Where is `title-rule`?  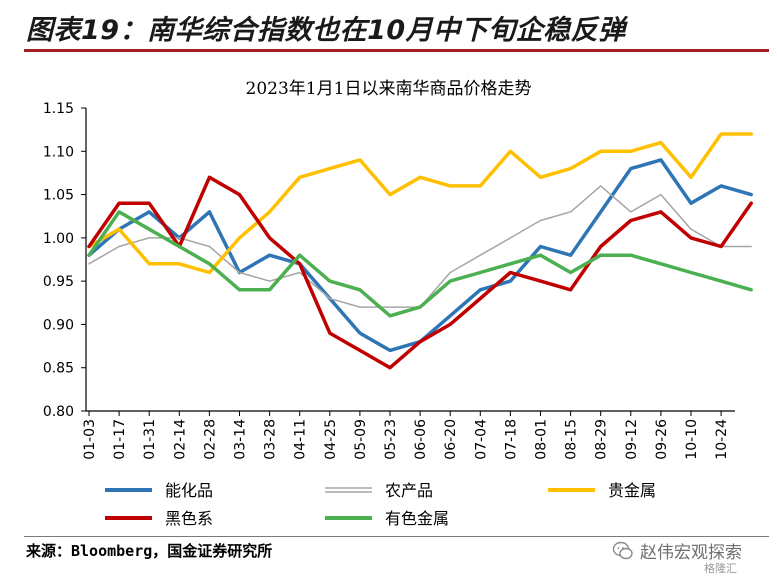
title-rule is located at coordinates (396, 50).